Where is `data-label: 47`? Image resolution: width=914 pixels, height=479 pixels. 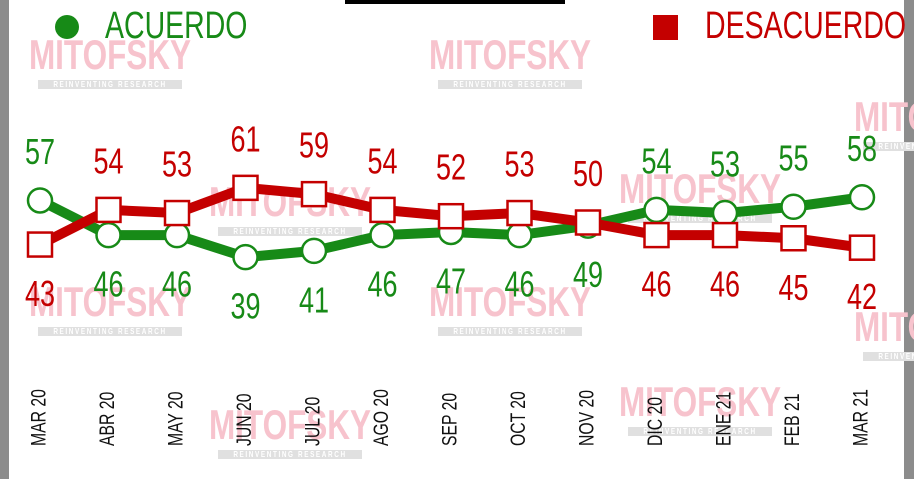 data-label: 47 is located at coordinates (451, 281).